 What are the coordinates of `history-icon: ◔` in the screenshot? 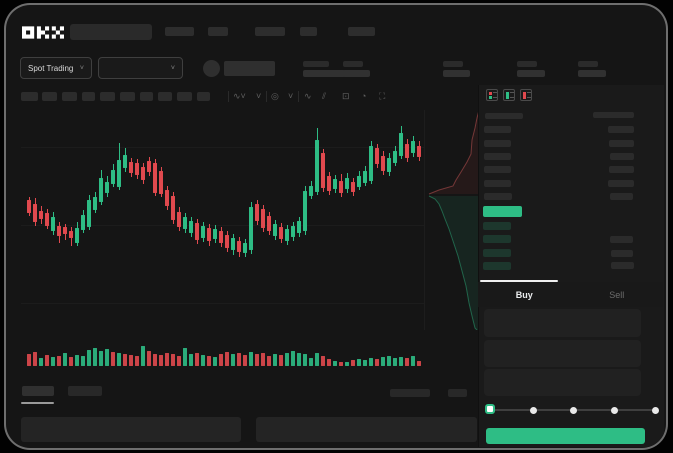 It's located at (364, 96).